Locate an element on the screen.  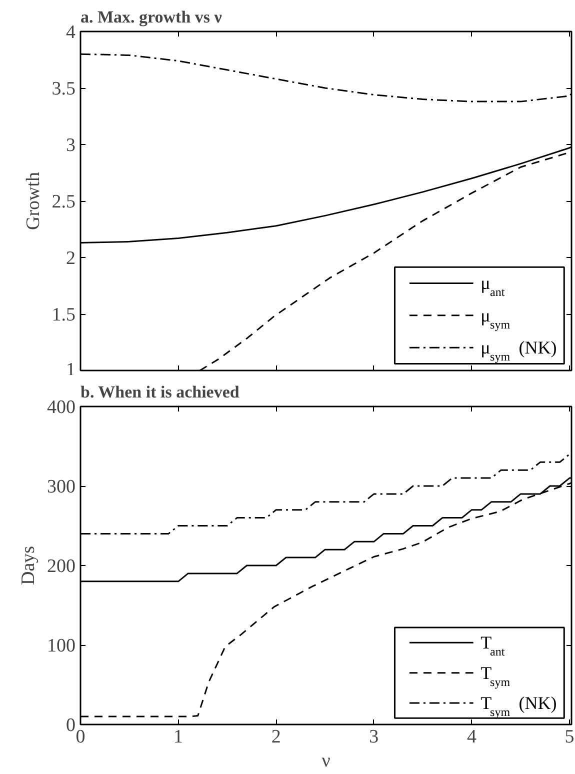
x-tick-label: 5 is located at coordinates (569, 737).